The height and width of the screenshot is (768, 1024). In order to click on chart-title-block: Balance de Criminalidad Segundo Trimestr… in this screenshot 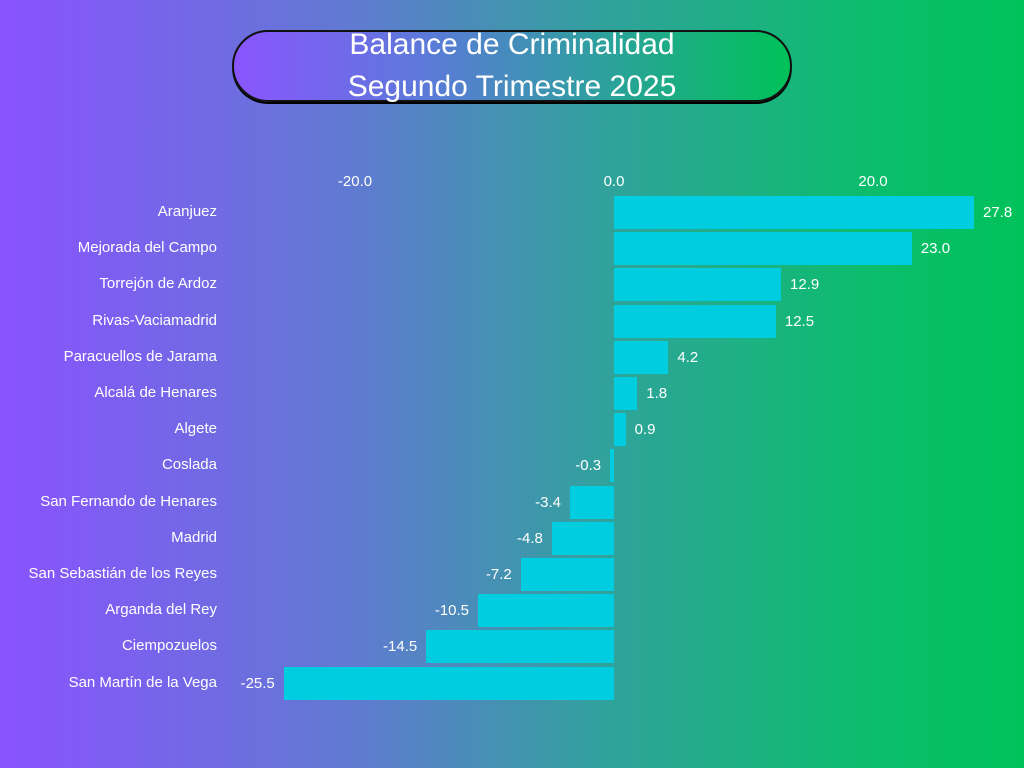, I will do `click(512, 66)`.